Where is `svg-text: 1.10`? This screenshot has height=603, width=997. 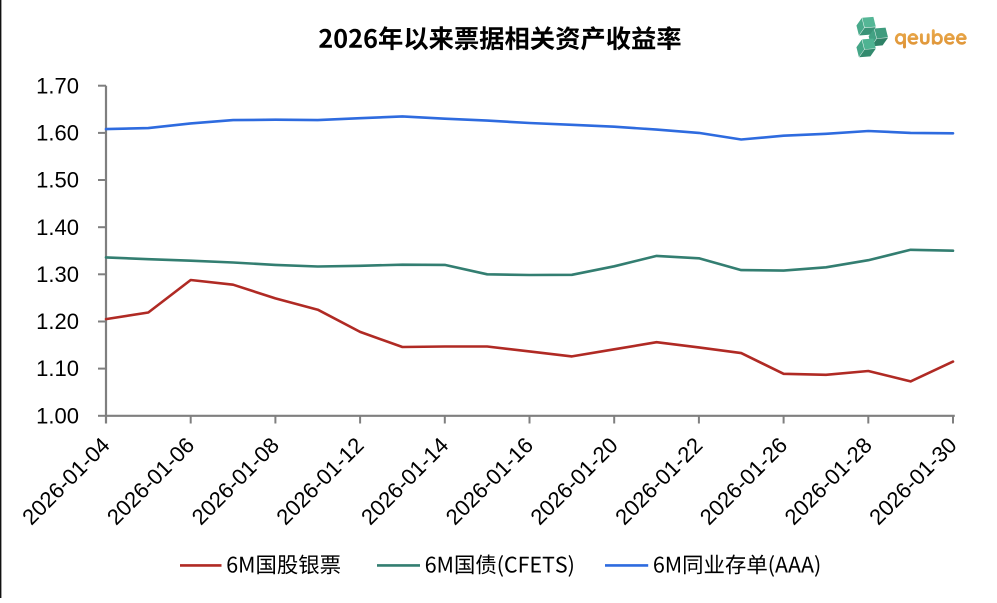 svg-text: 1.10 is located at coordinates (57, 368).